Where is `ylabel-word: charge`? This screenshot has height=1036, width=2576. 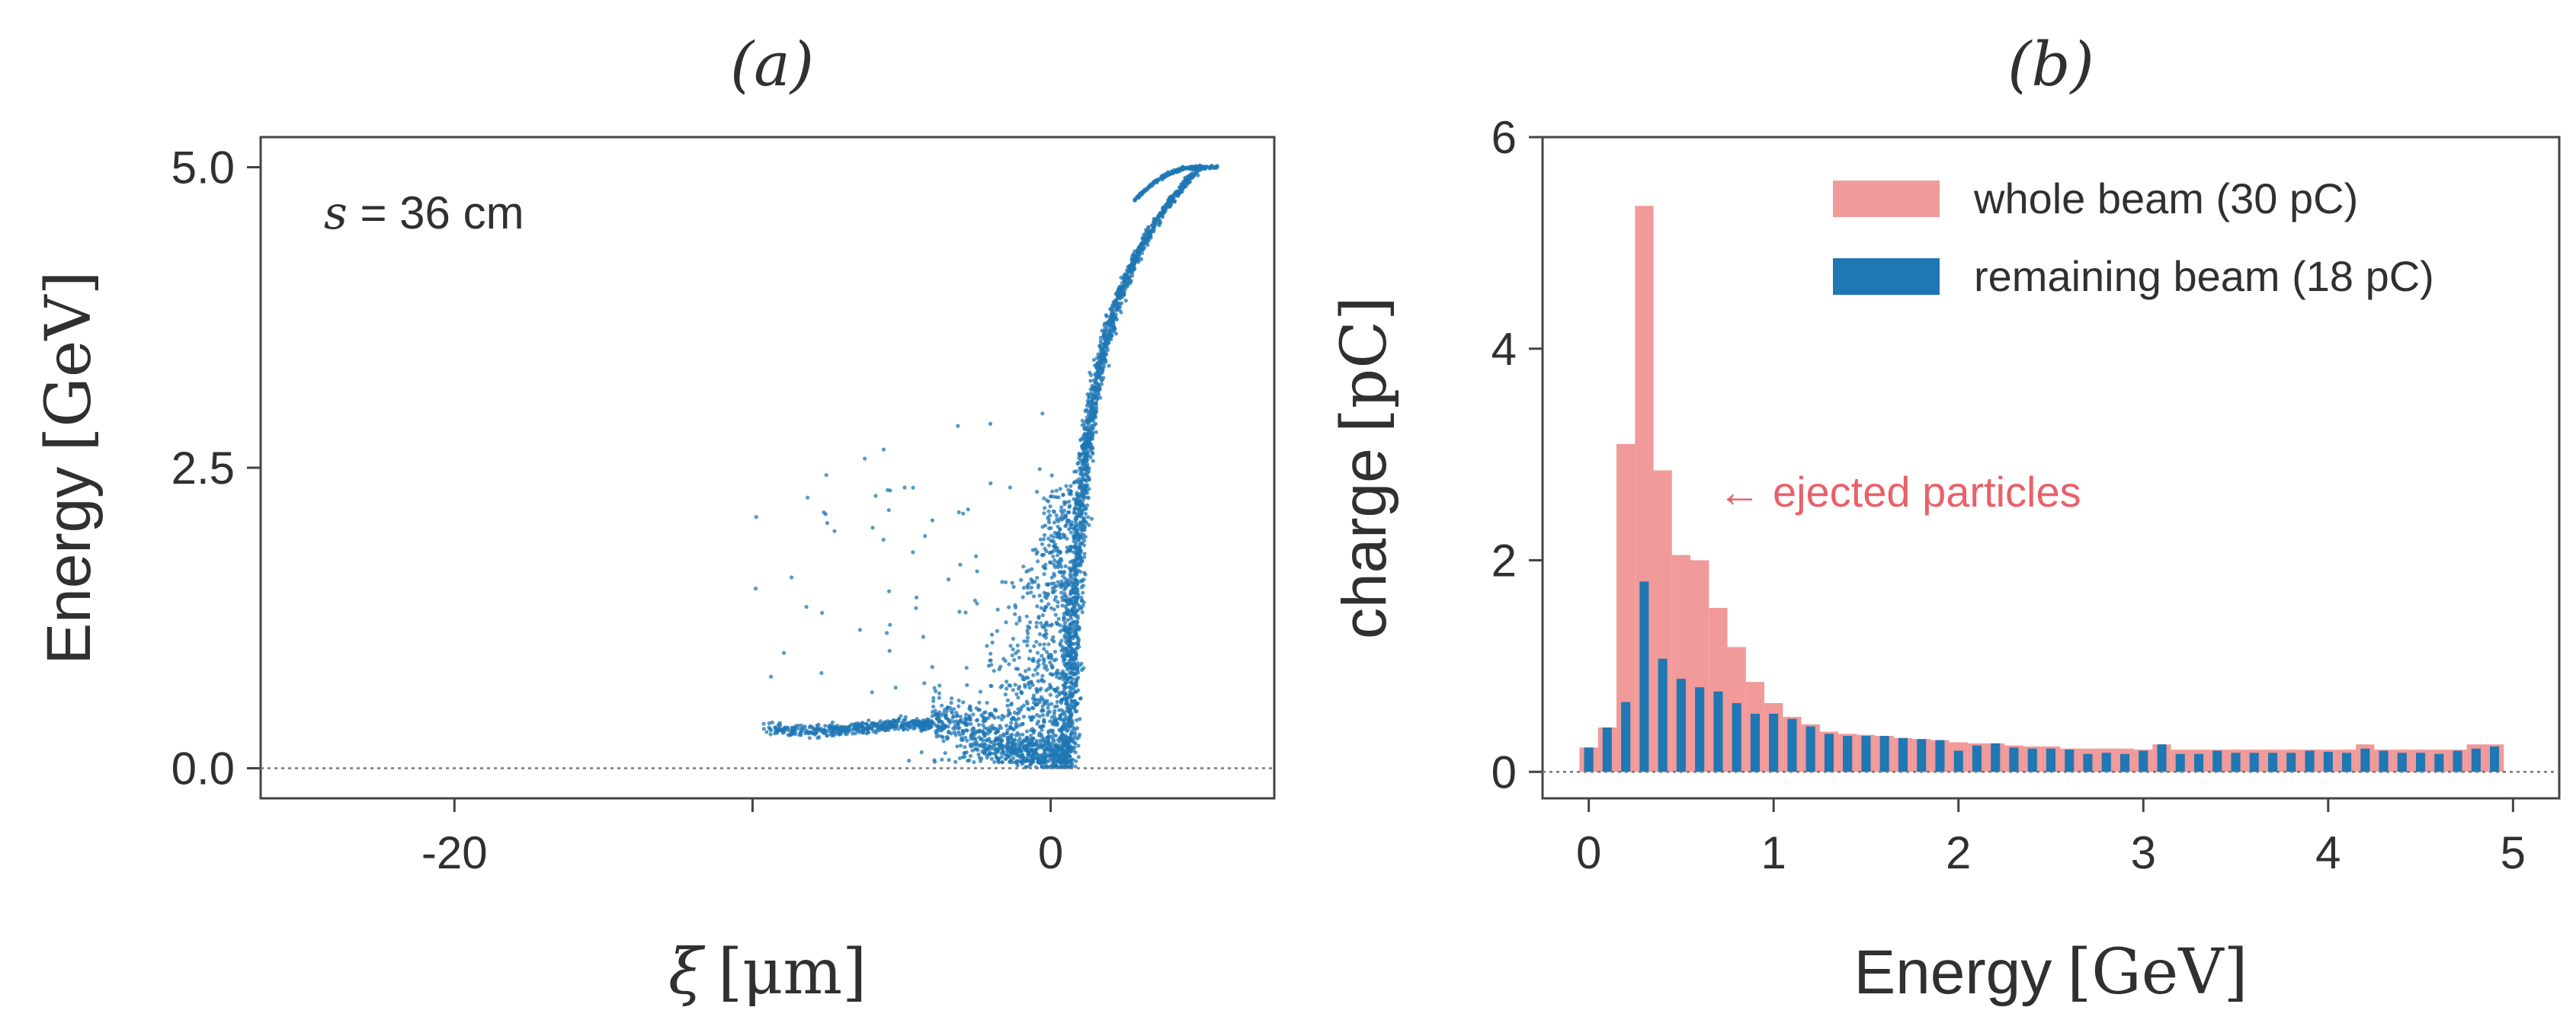
ylabel-word: charge is located at coordinates (1364, 543).